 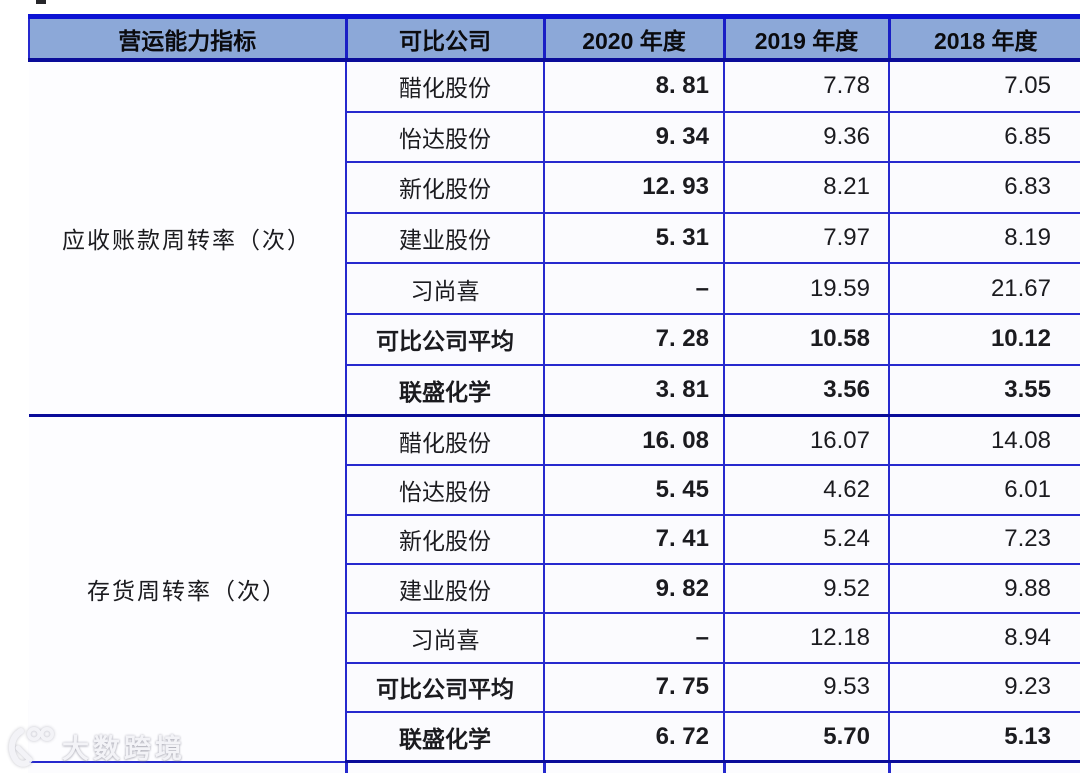 I want to click on value-2020-cell: 12. 93, so click(x=634, y=187).